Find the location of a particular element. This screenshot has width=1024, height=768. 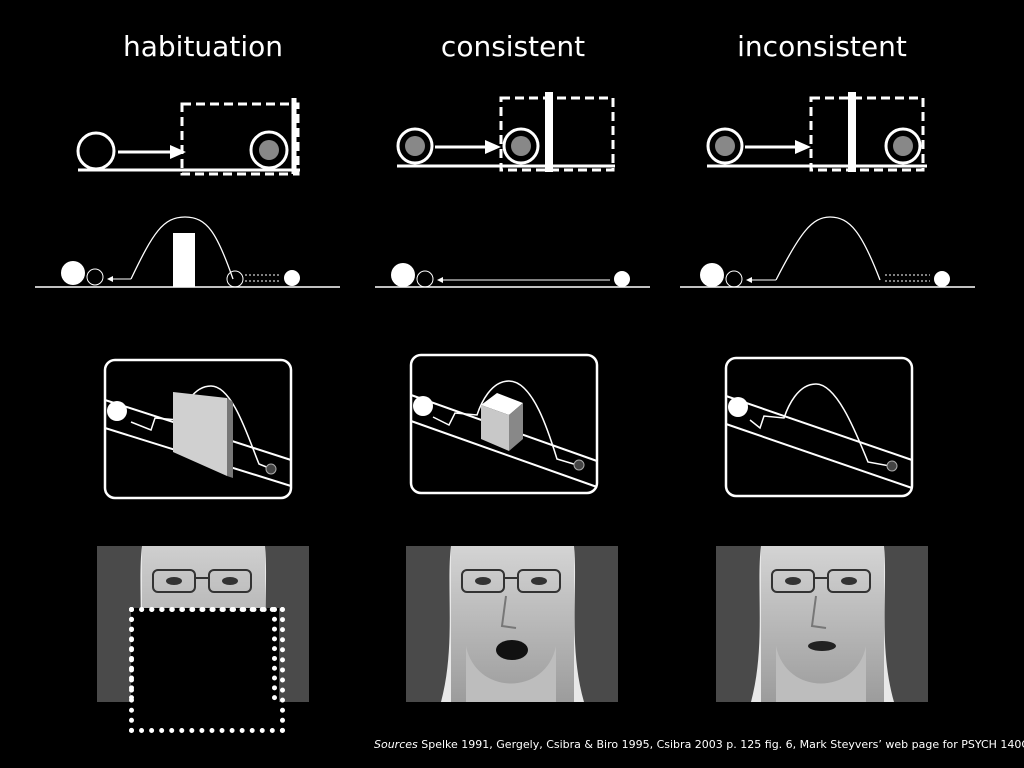

gergely-inconsistent-diagram is located at coordinates (827, 252).